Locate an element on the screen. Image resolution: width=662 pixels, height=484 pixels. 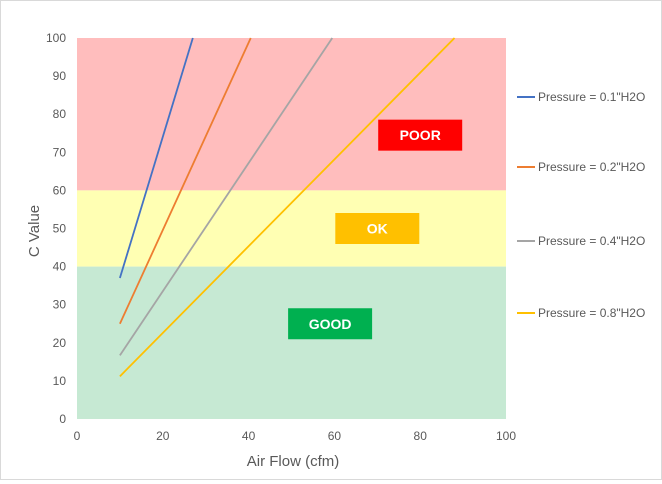
y-tick-label: 100 is located at coordinates (56, 38).